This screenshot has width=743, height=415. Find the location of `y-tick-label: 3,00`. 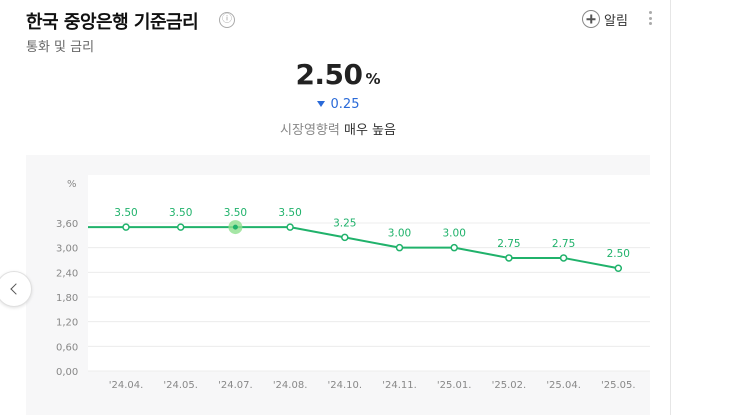

y-tick-label: 3,00 is located at coordinates (67, 249).